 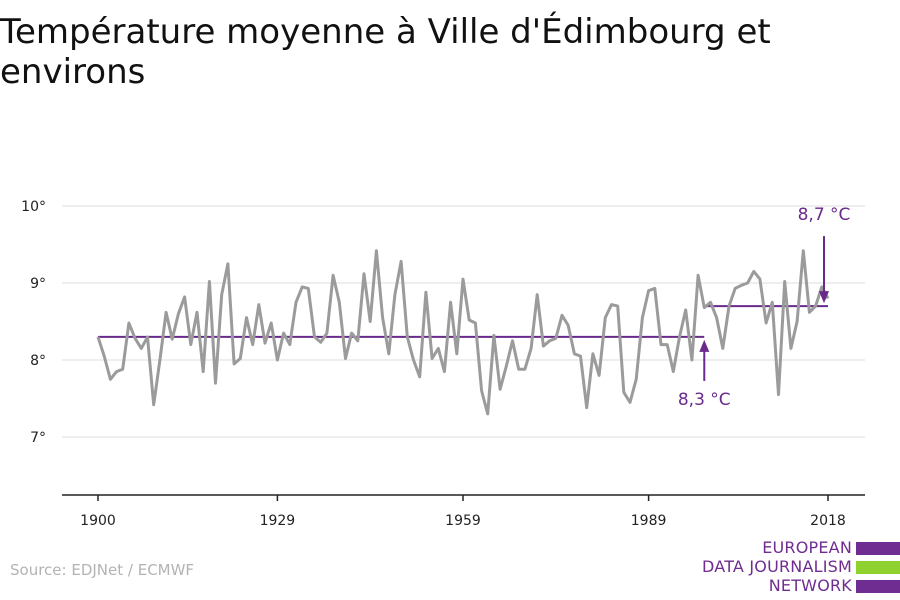 I want to click on x-tick-label: 1900, so click(x=98, y=521).